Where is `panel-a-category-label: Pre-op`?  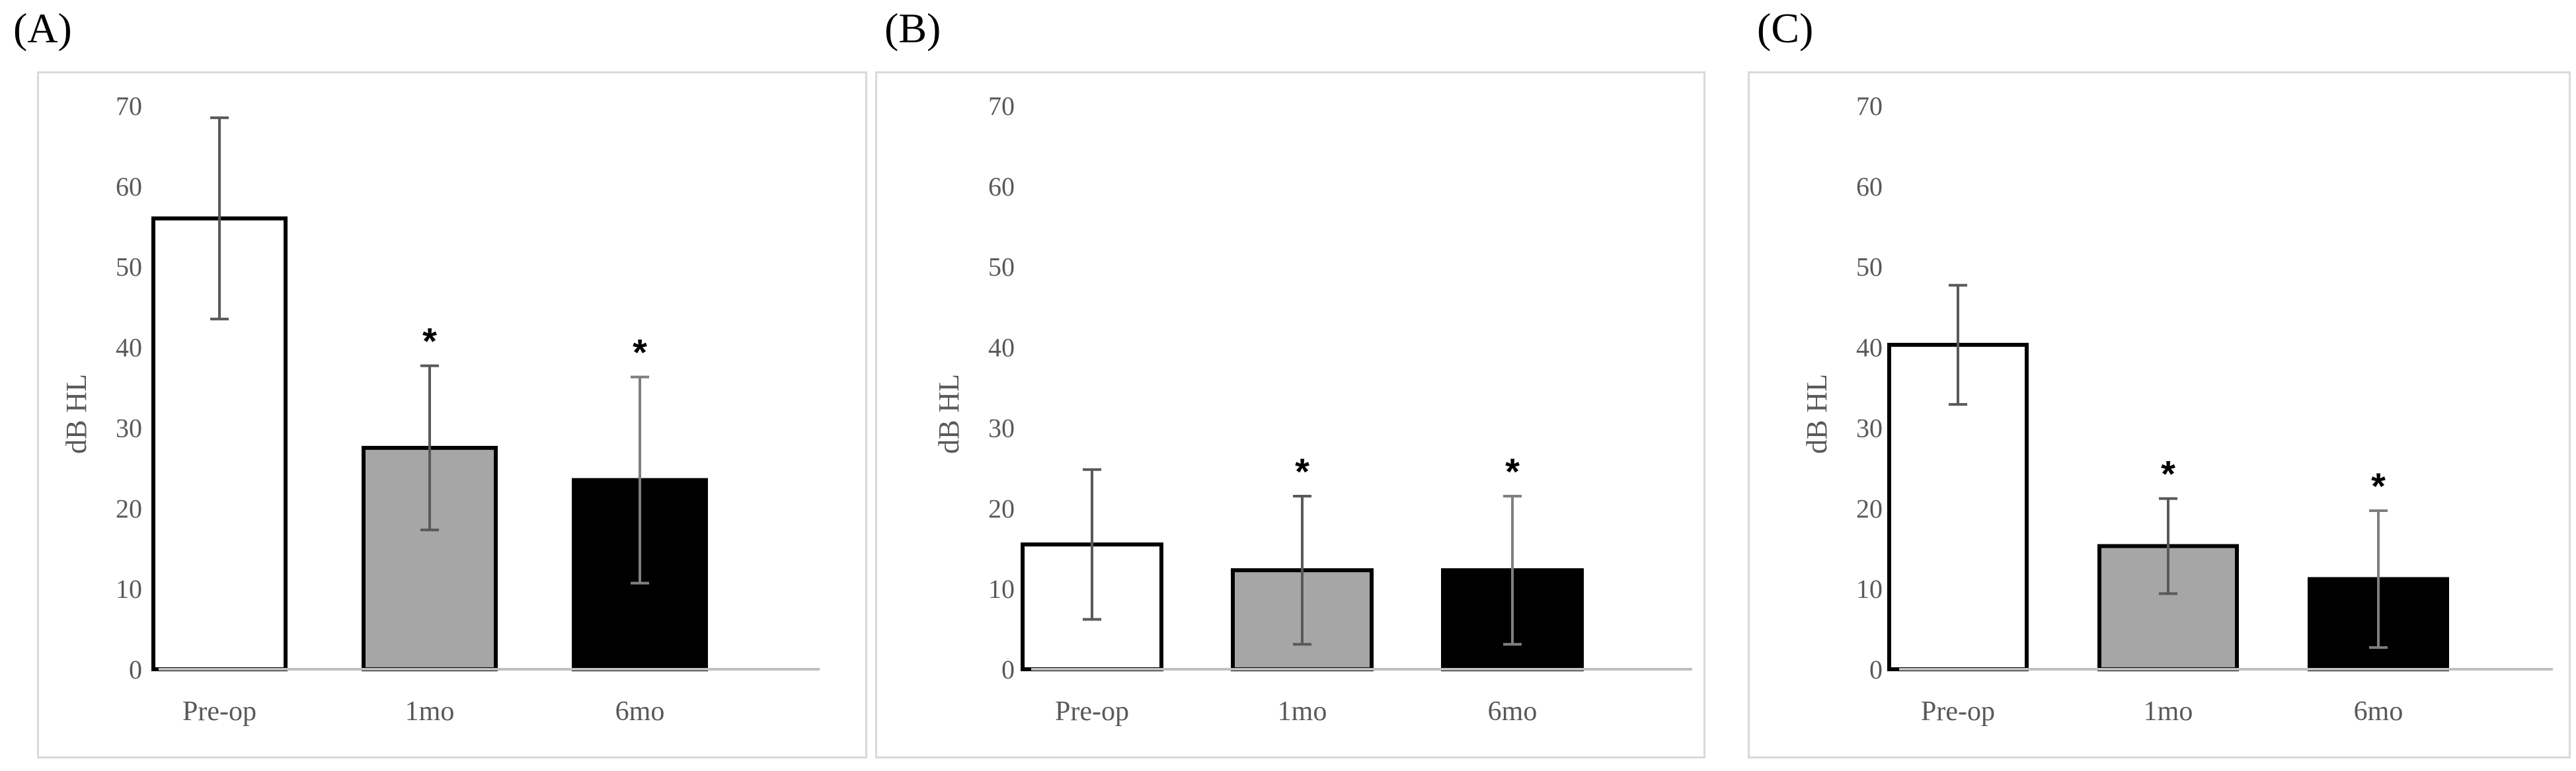
panel-a-category-label: Pre-op is located at coordinates (219, 711).